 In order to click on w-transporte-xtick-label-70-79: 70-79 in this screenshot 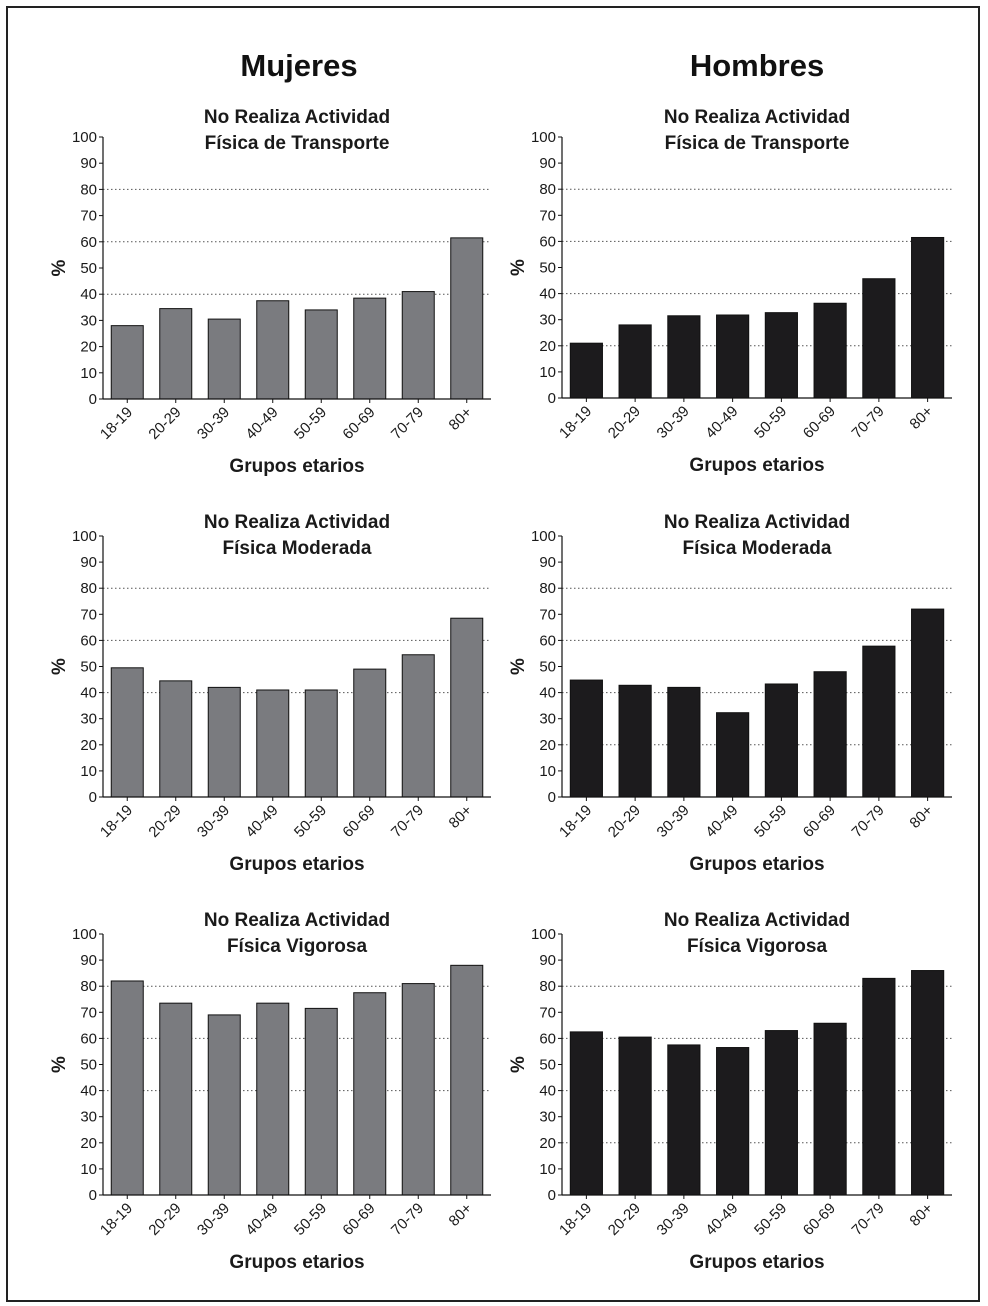, I will do `click(407, 423)`.